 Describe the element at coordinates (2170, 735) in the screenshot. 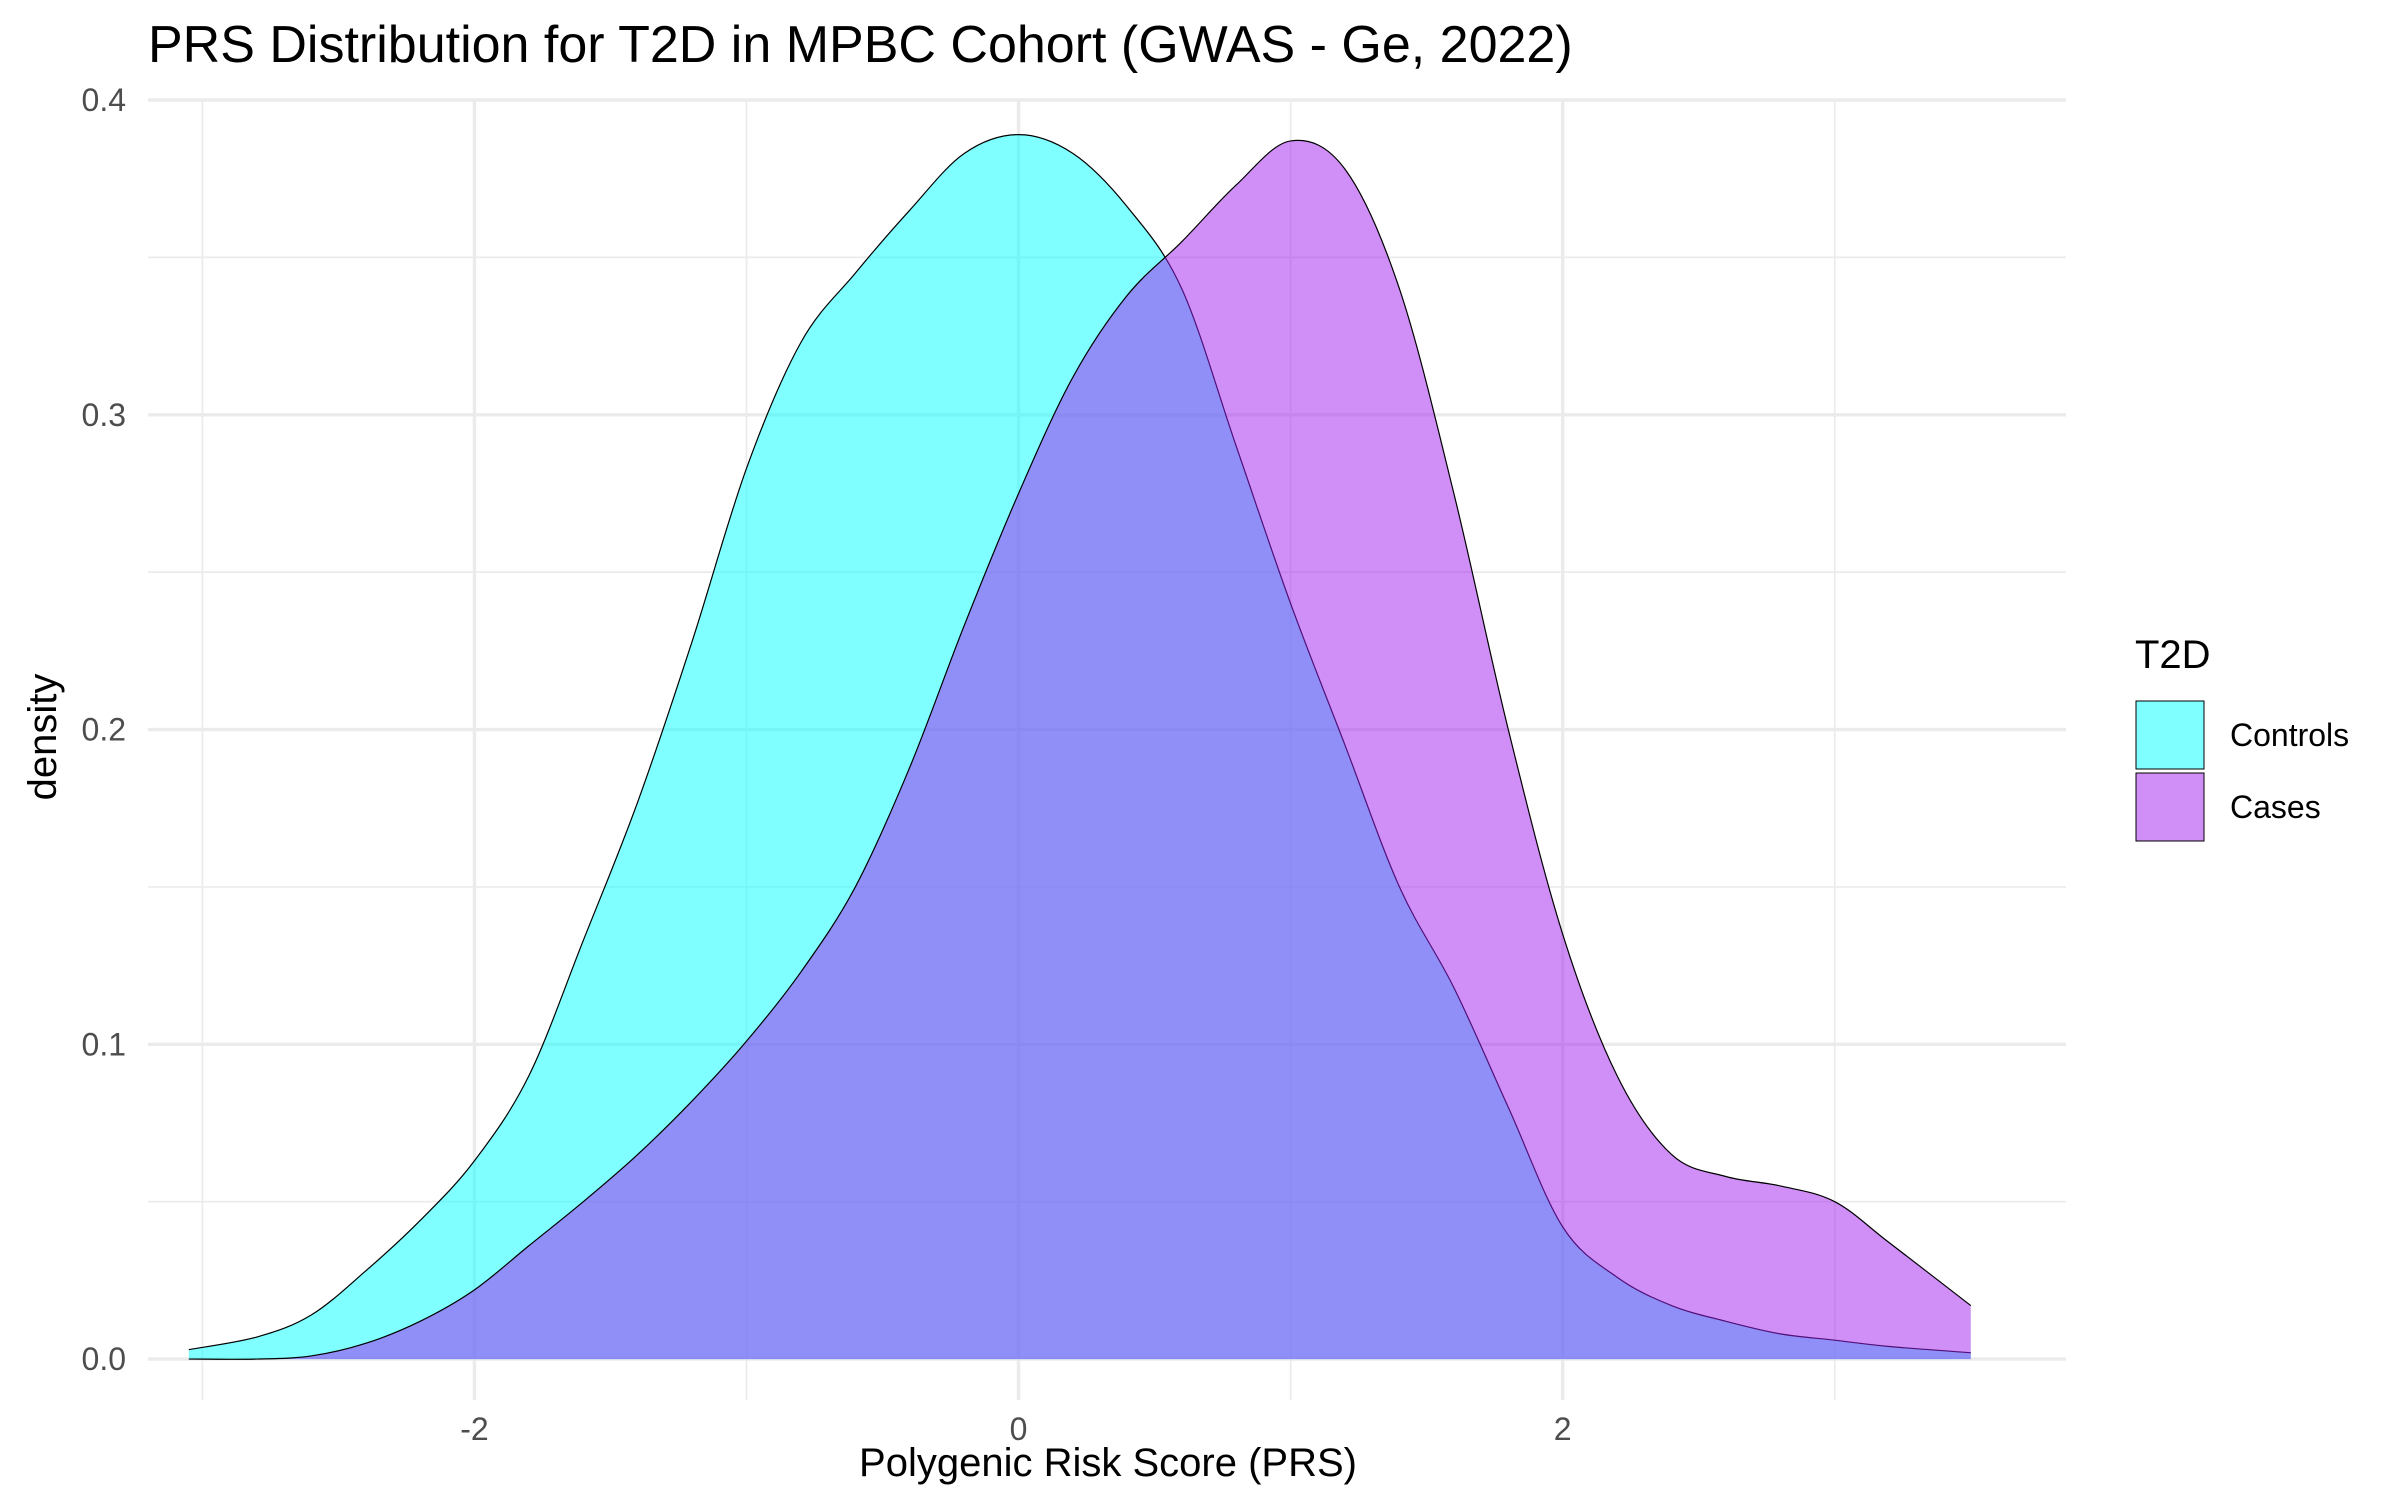

I see `legend-swatch-controls` at that location.